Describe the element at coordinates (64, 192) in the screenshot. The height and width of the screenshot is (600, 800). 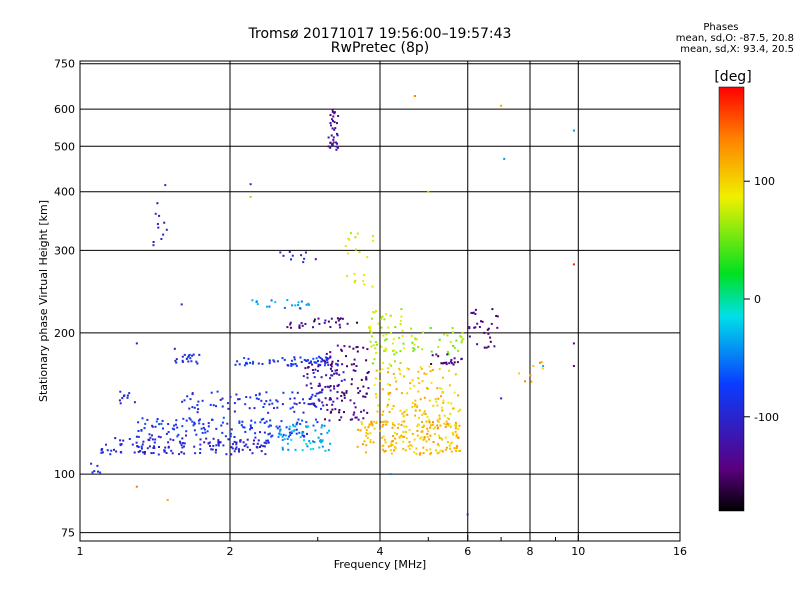
I see `y-tick-label: 400` at that location.